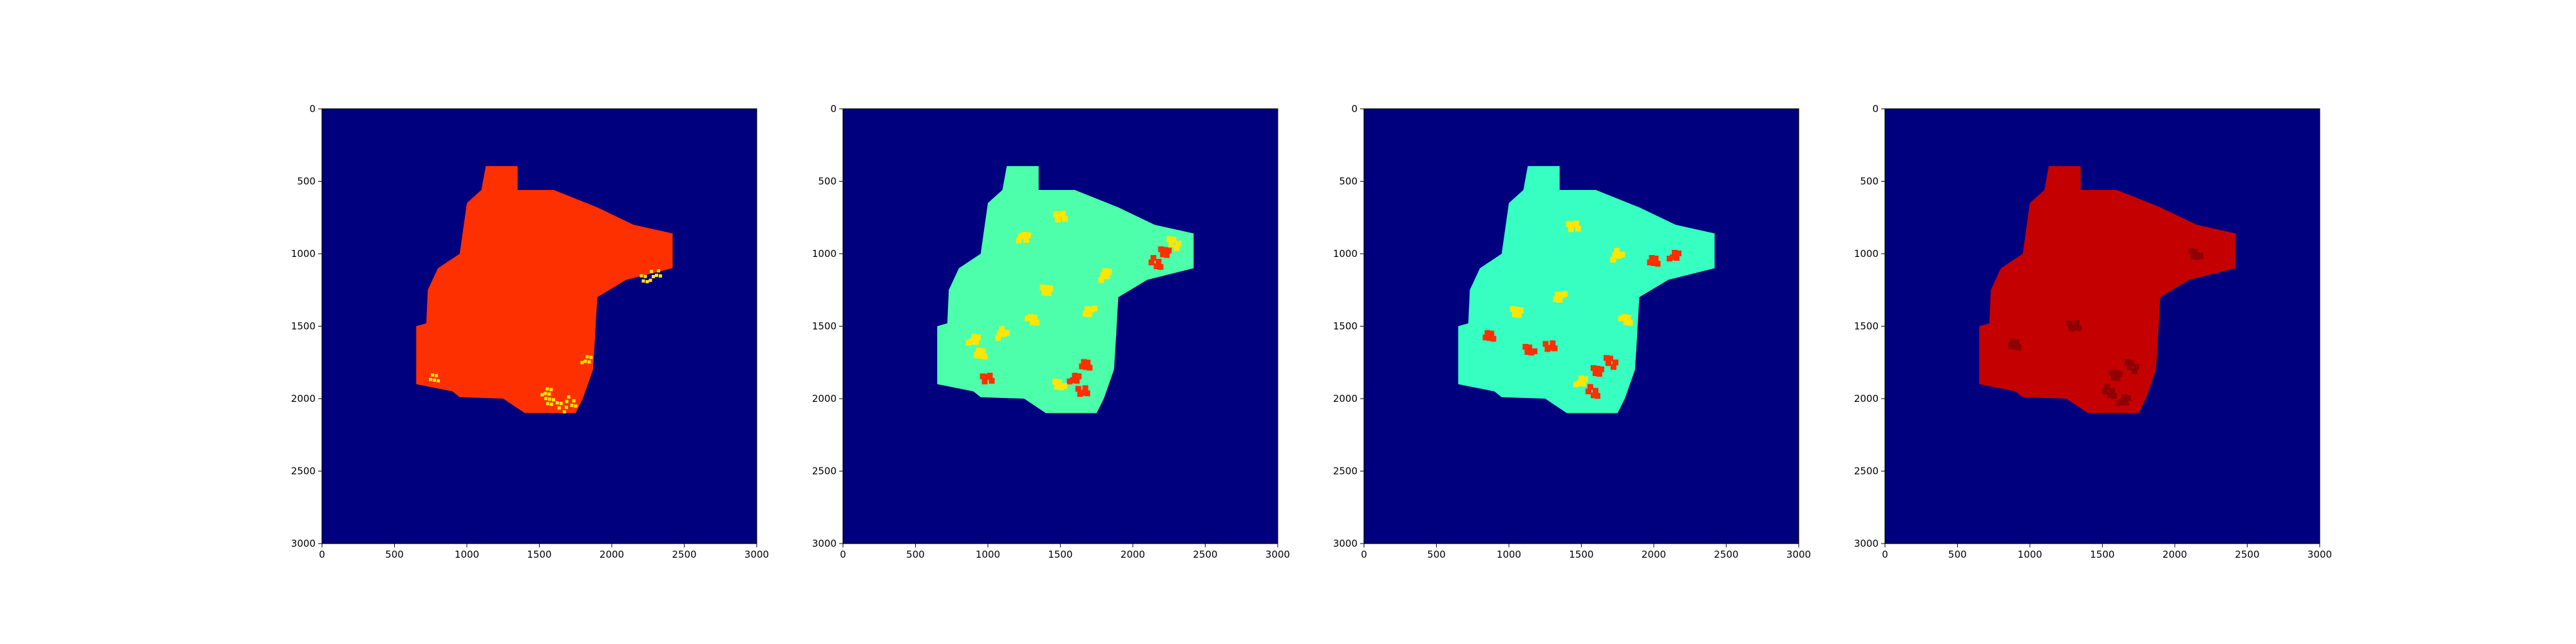 This screenshot has width=2576, height=644. What do you see at coordinates (303, 399) in the screenshot?
I see `y-tick-label: 2000` at bounding box center [303, 399].